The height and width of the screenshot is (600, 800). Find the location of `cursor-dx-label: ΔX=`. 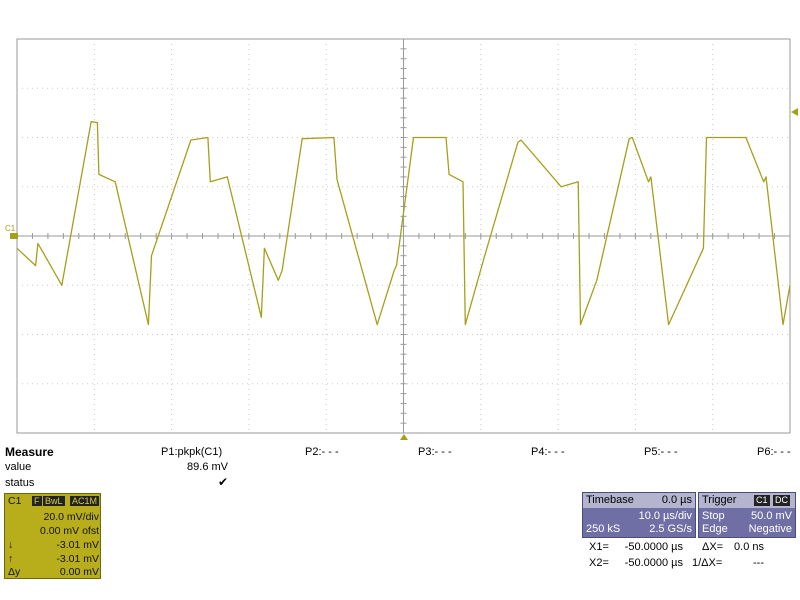

cursor-dx-label: ΔX= is located at coordinates (713, 547).